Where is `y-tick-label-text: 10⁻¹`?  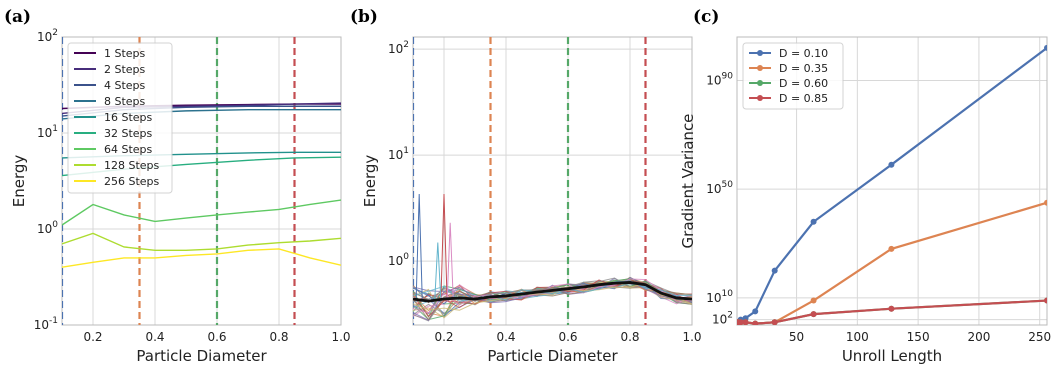
y-tick-label-text: 10⁻¹ is located at coordinates (46, 324).